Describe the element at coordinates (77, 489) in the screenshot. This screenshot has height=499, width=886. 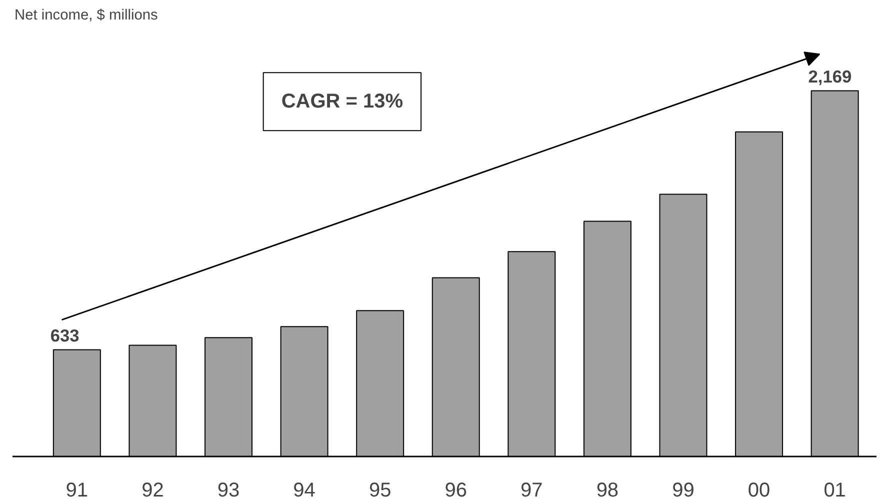
I see `x-tick-label: 91` at that location.